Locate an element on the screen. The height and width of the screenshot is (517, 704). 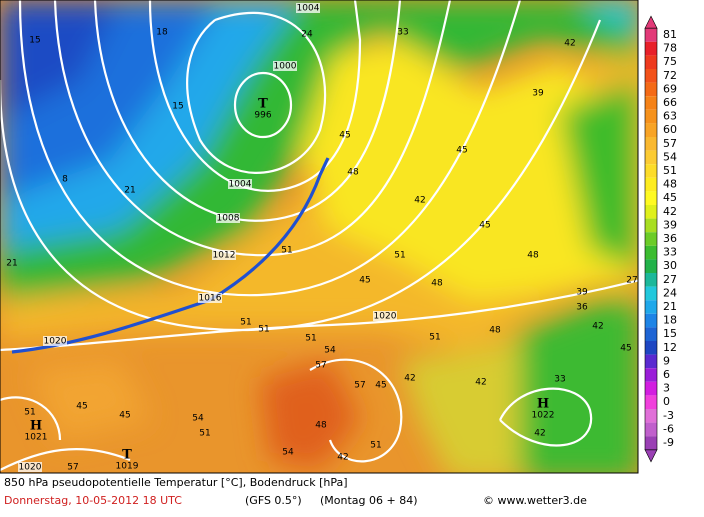
colorbar-label: 18 is located at coordinates (670, 320).